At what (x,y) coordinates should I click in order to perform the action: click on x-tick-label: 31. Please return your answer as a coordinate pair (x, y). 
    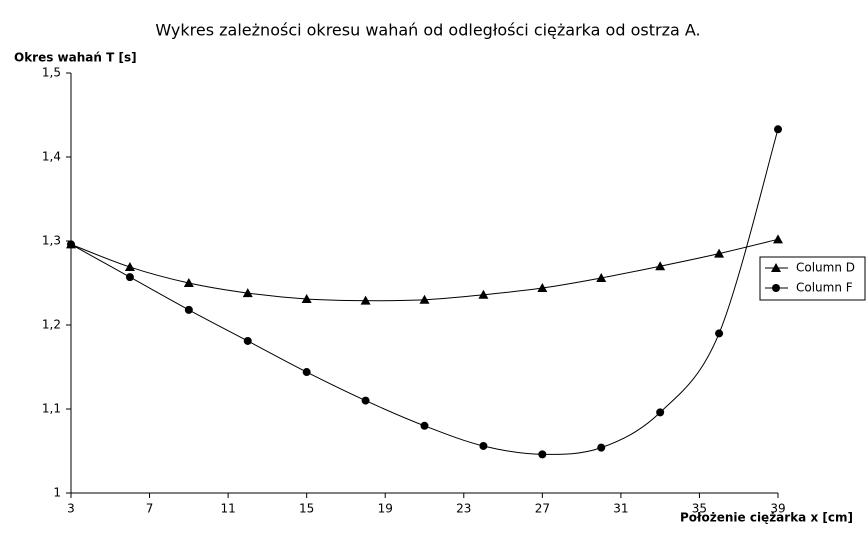
    Looking at the image, I should click on (620, 509).